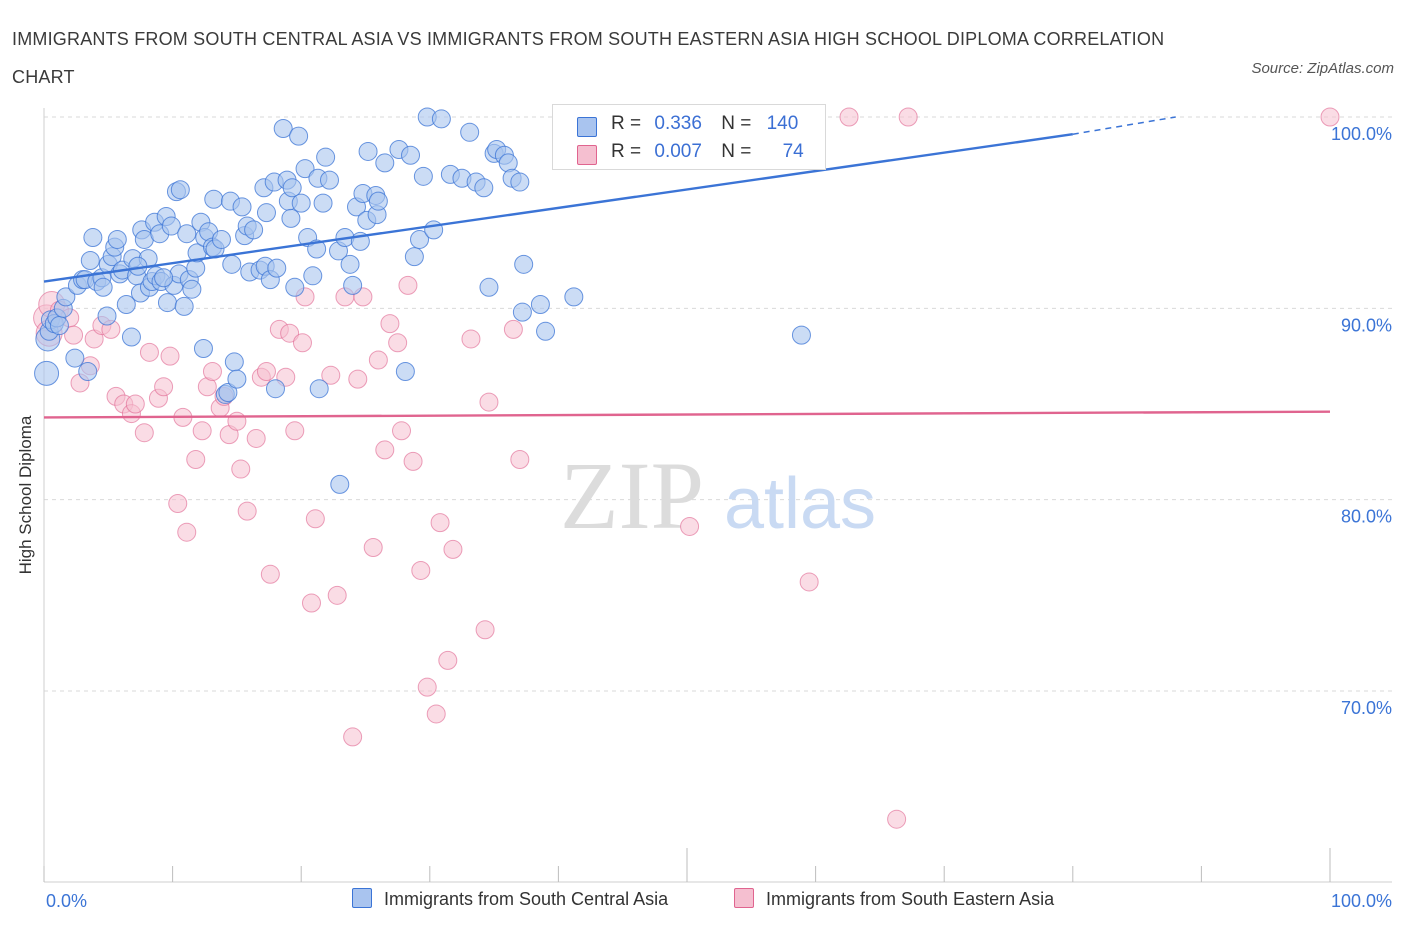  What do you see at coordinates (736, 123) in the screenshot?
I see `legend-n-label-blue: N =` at bounding box center [736, 123].